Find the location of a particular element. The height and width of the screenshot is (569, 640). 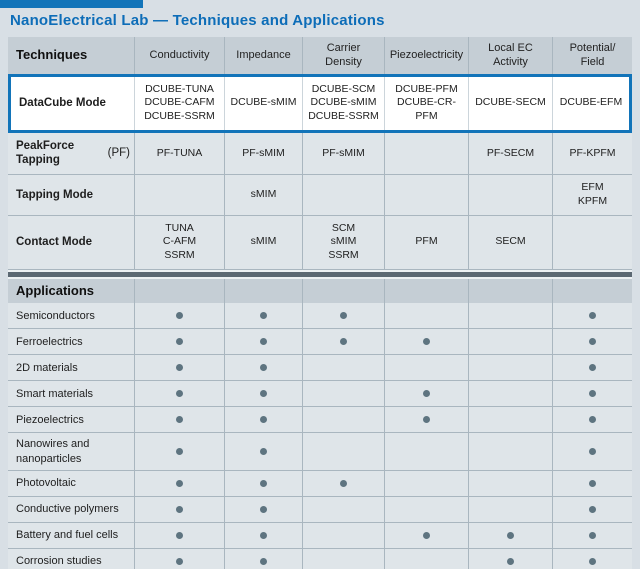

application-label: Nanowires and nanoparticles is located at coordinates (53, 451).